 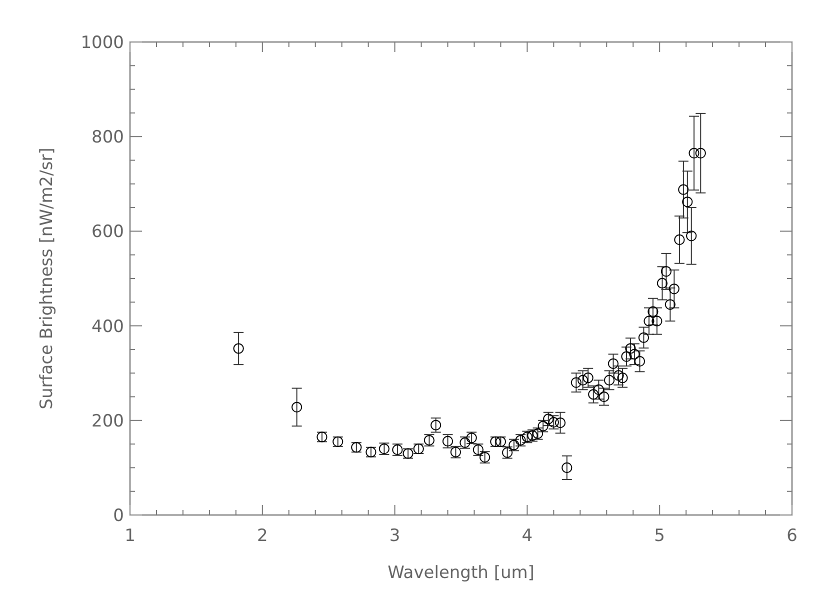 I want to click on y-tick-label: 1000, so click(x=102, y=43).